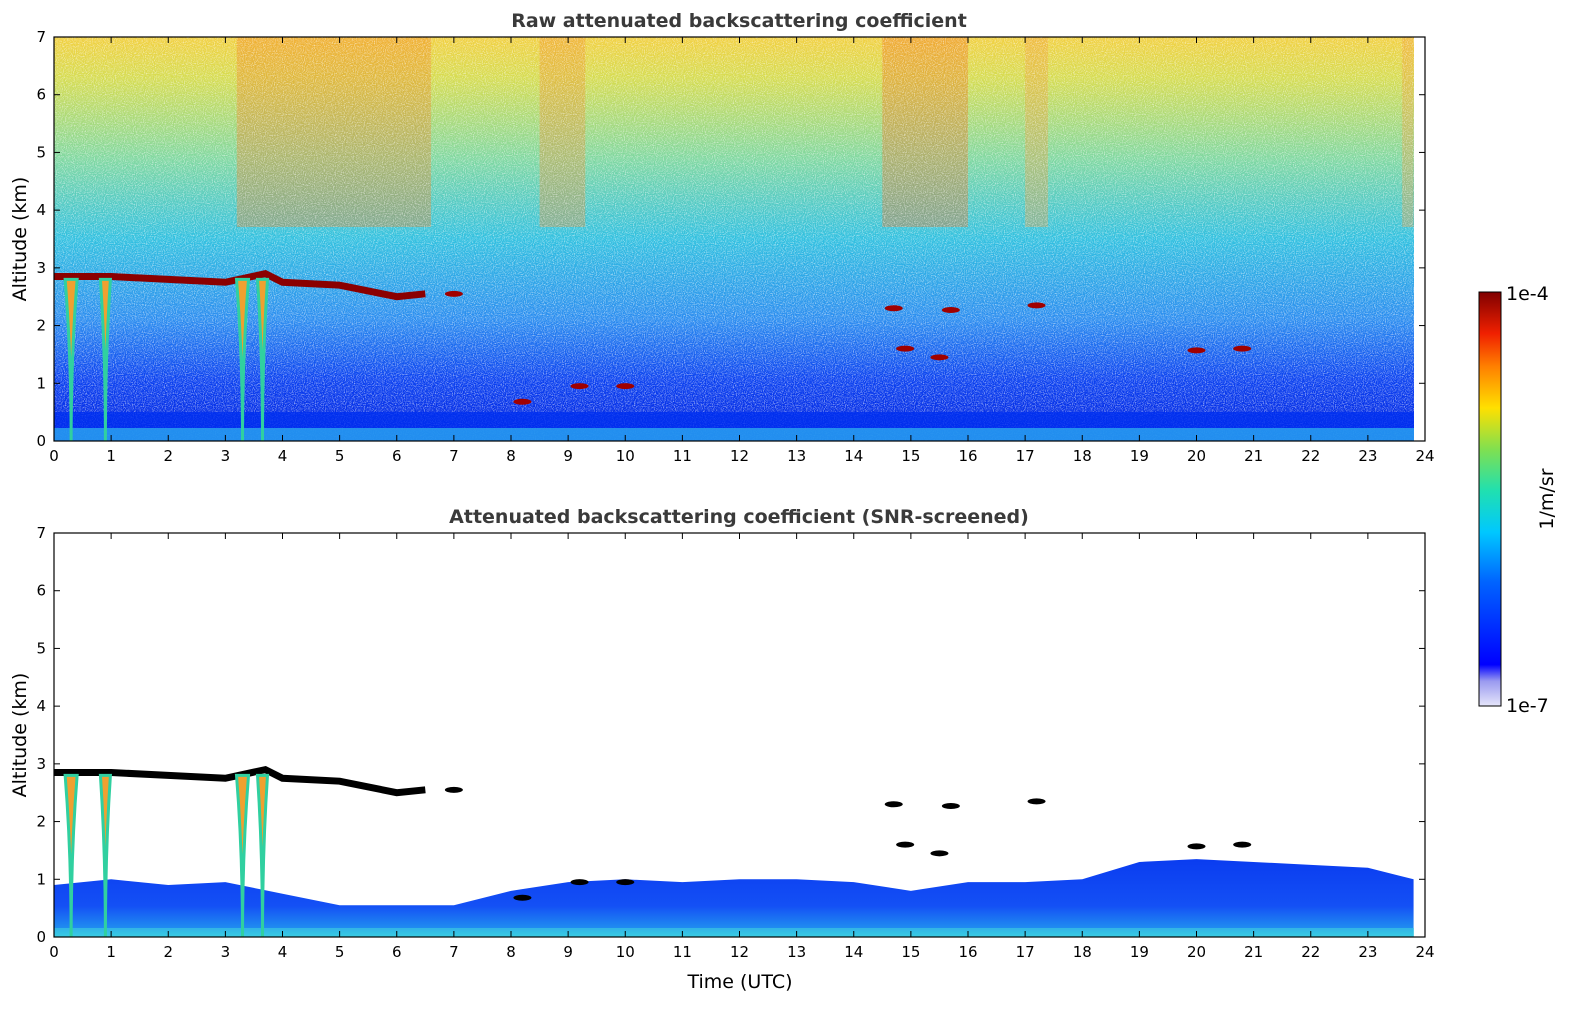 The image size is (1595, 1020). Describe the element at coordinates (734, 898) in the screenshot. I see `boundary-layer-area` at that location.